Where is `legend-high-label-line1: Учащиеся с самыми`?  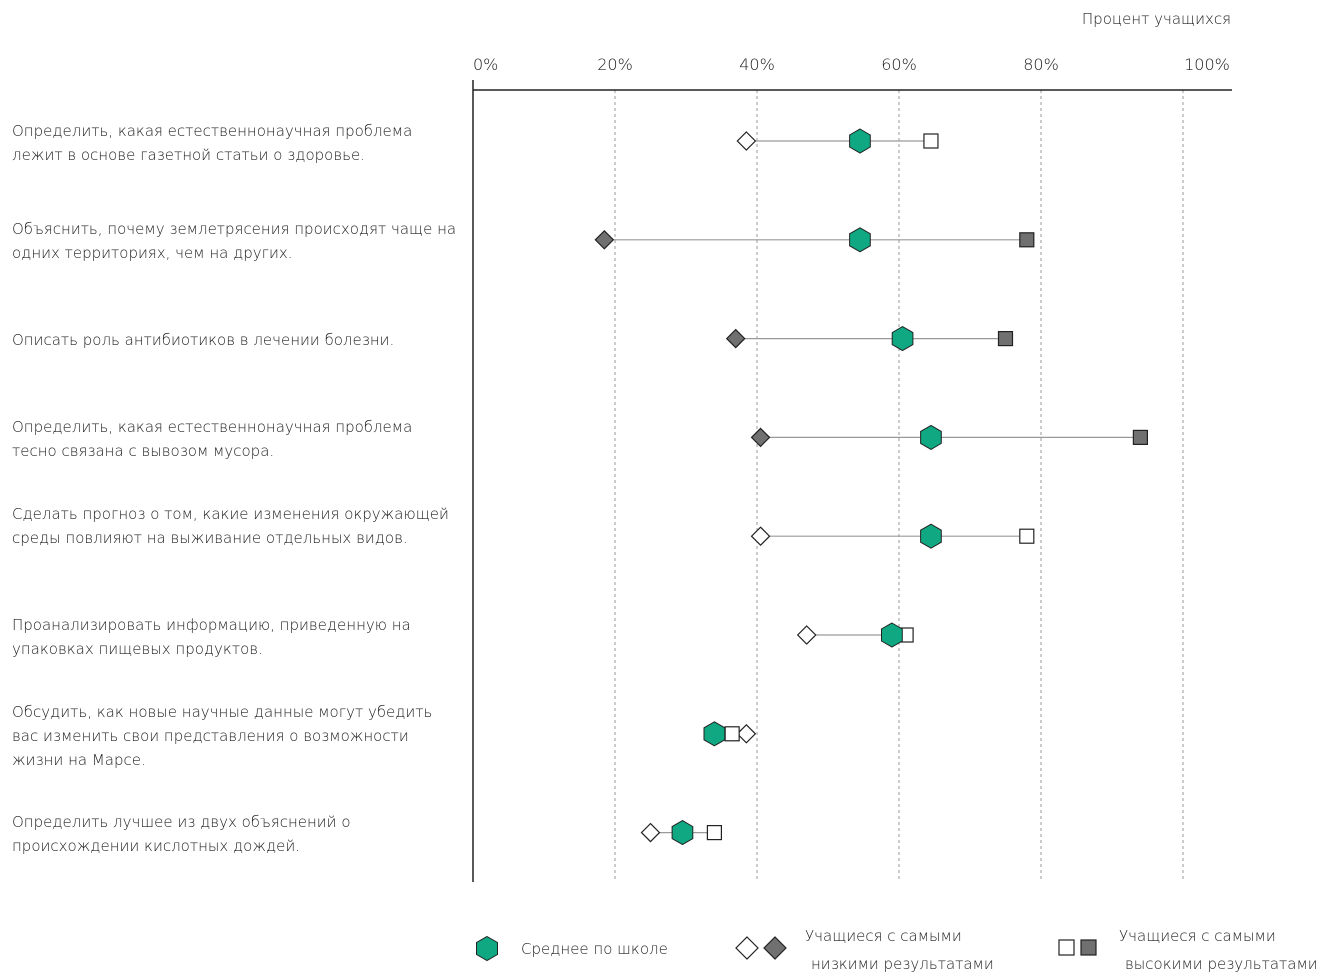
legend-high-label-line1: Учащиеся с самыми is located at coordinates (1197, 936).